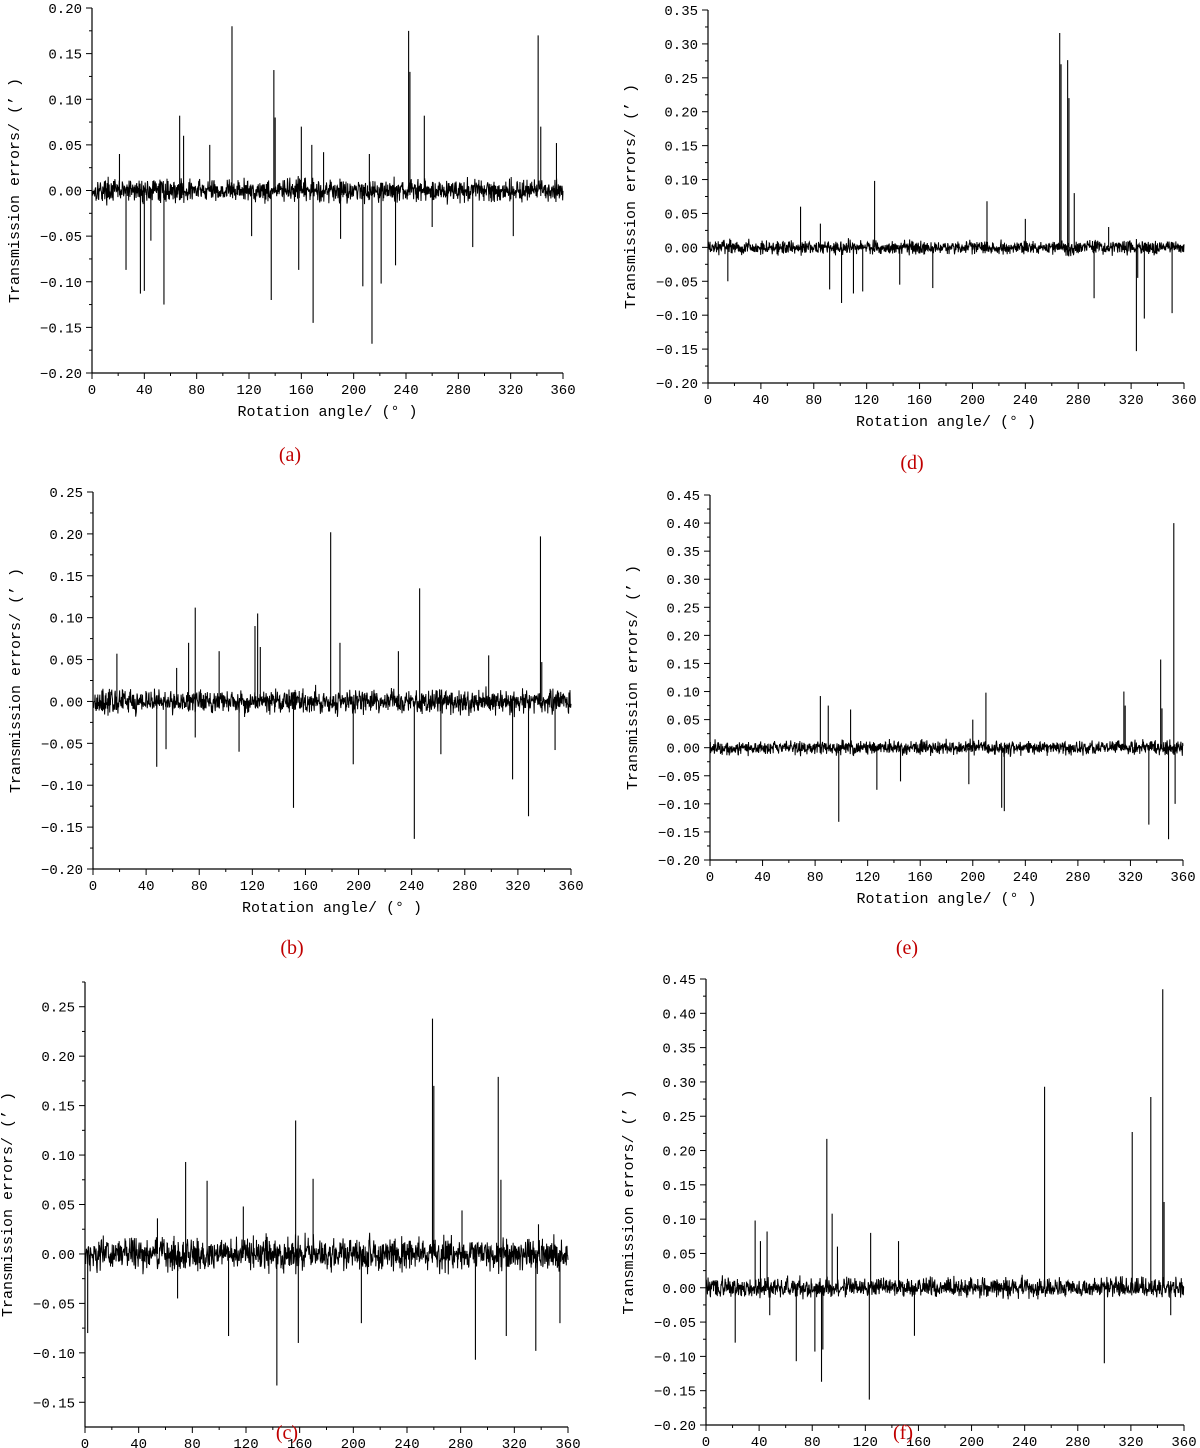 This screenshot has width=1200, height=1448. Describe the element at coordinates (946, 899) in the screenshot. I see `x-axis-label: Rotation angle/ (° )` at that location.